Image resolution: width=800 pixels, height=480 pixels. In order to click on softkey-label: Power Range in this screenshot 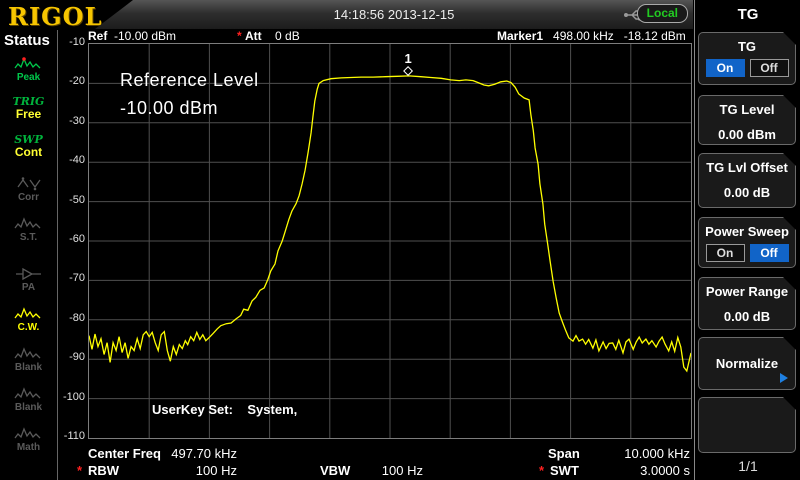, I will do `click(747, 291)`.